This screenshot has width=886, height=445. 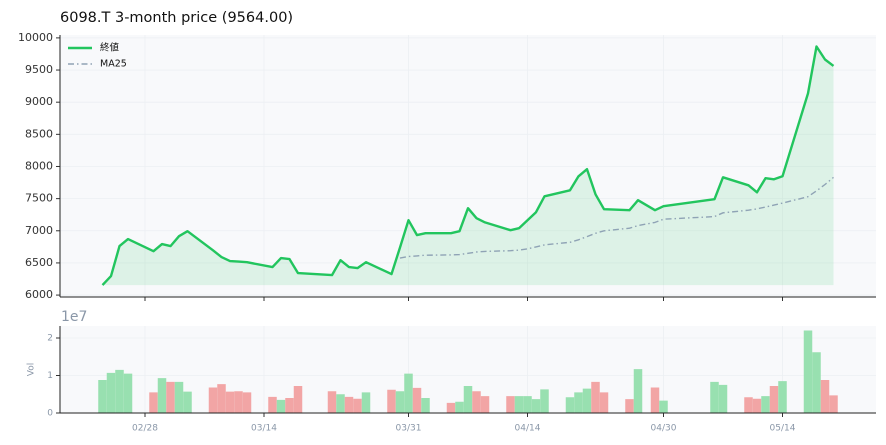 I want to click on x-tick-label: 04/14, so click(x=528, y=429).